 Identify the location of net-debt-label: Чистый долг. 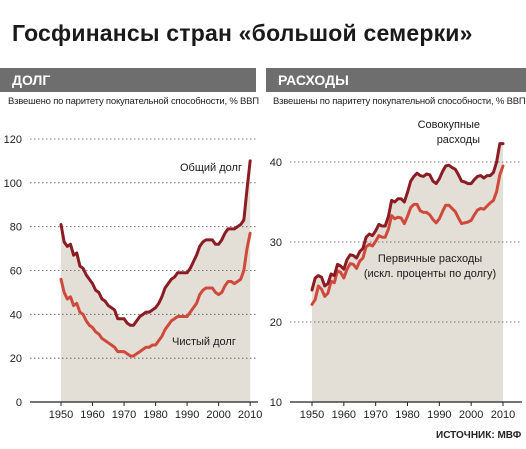
(204, 342).